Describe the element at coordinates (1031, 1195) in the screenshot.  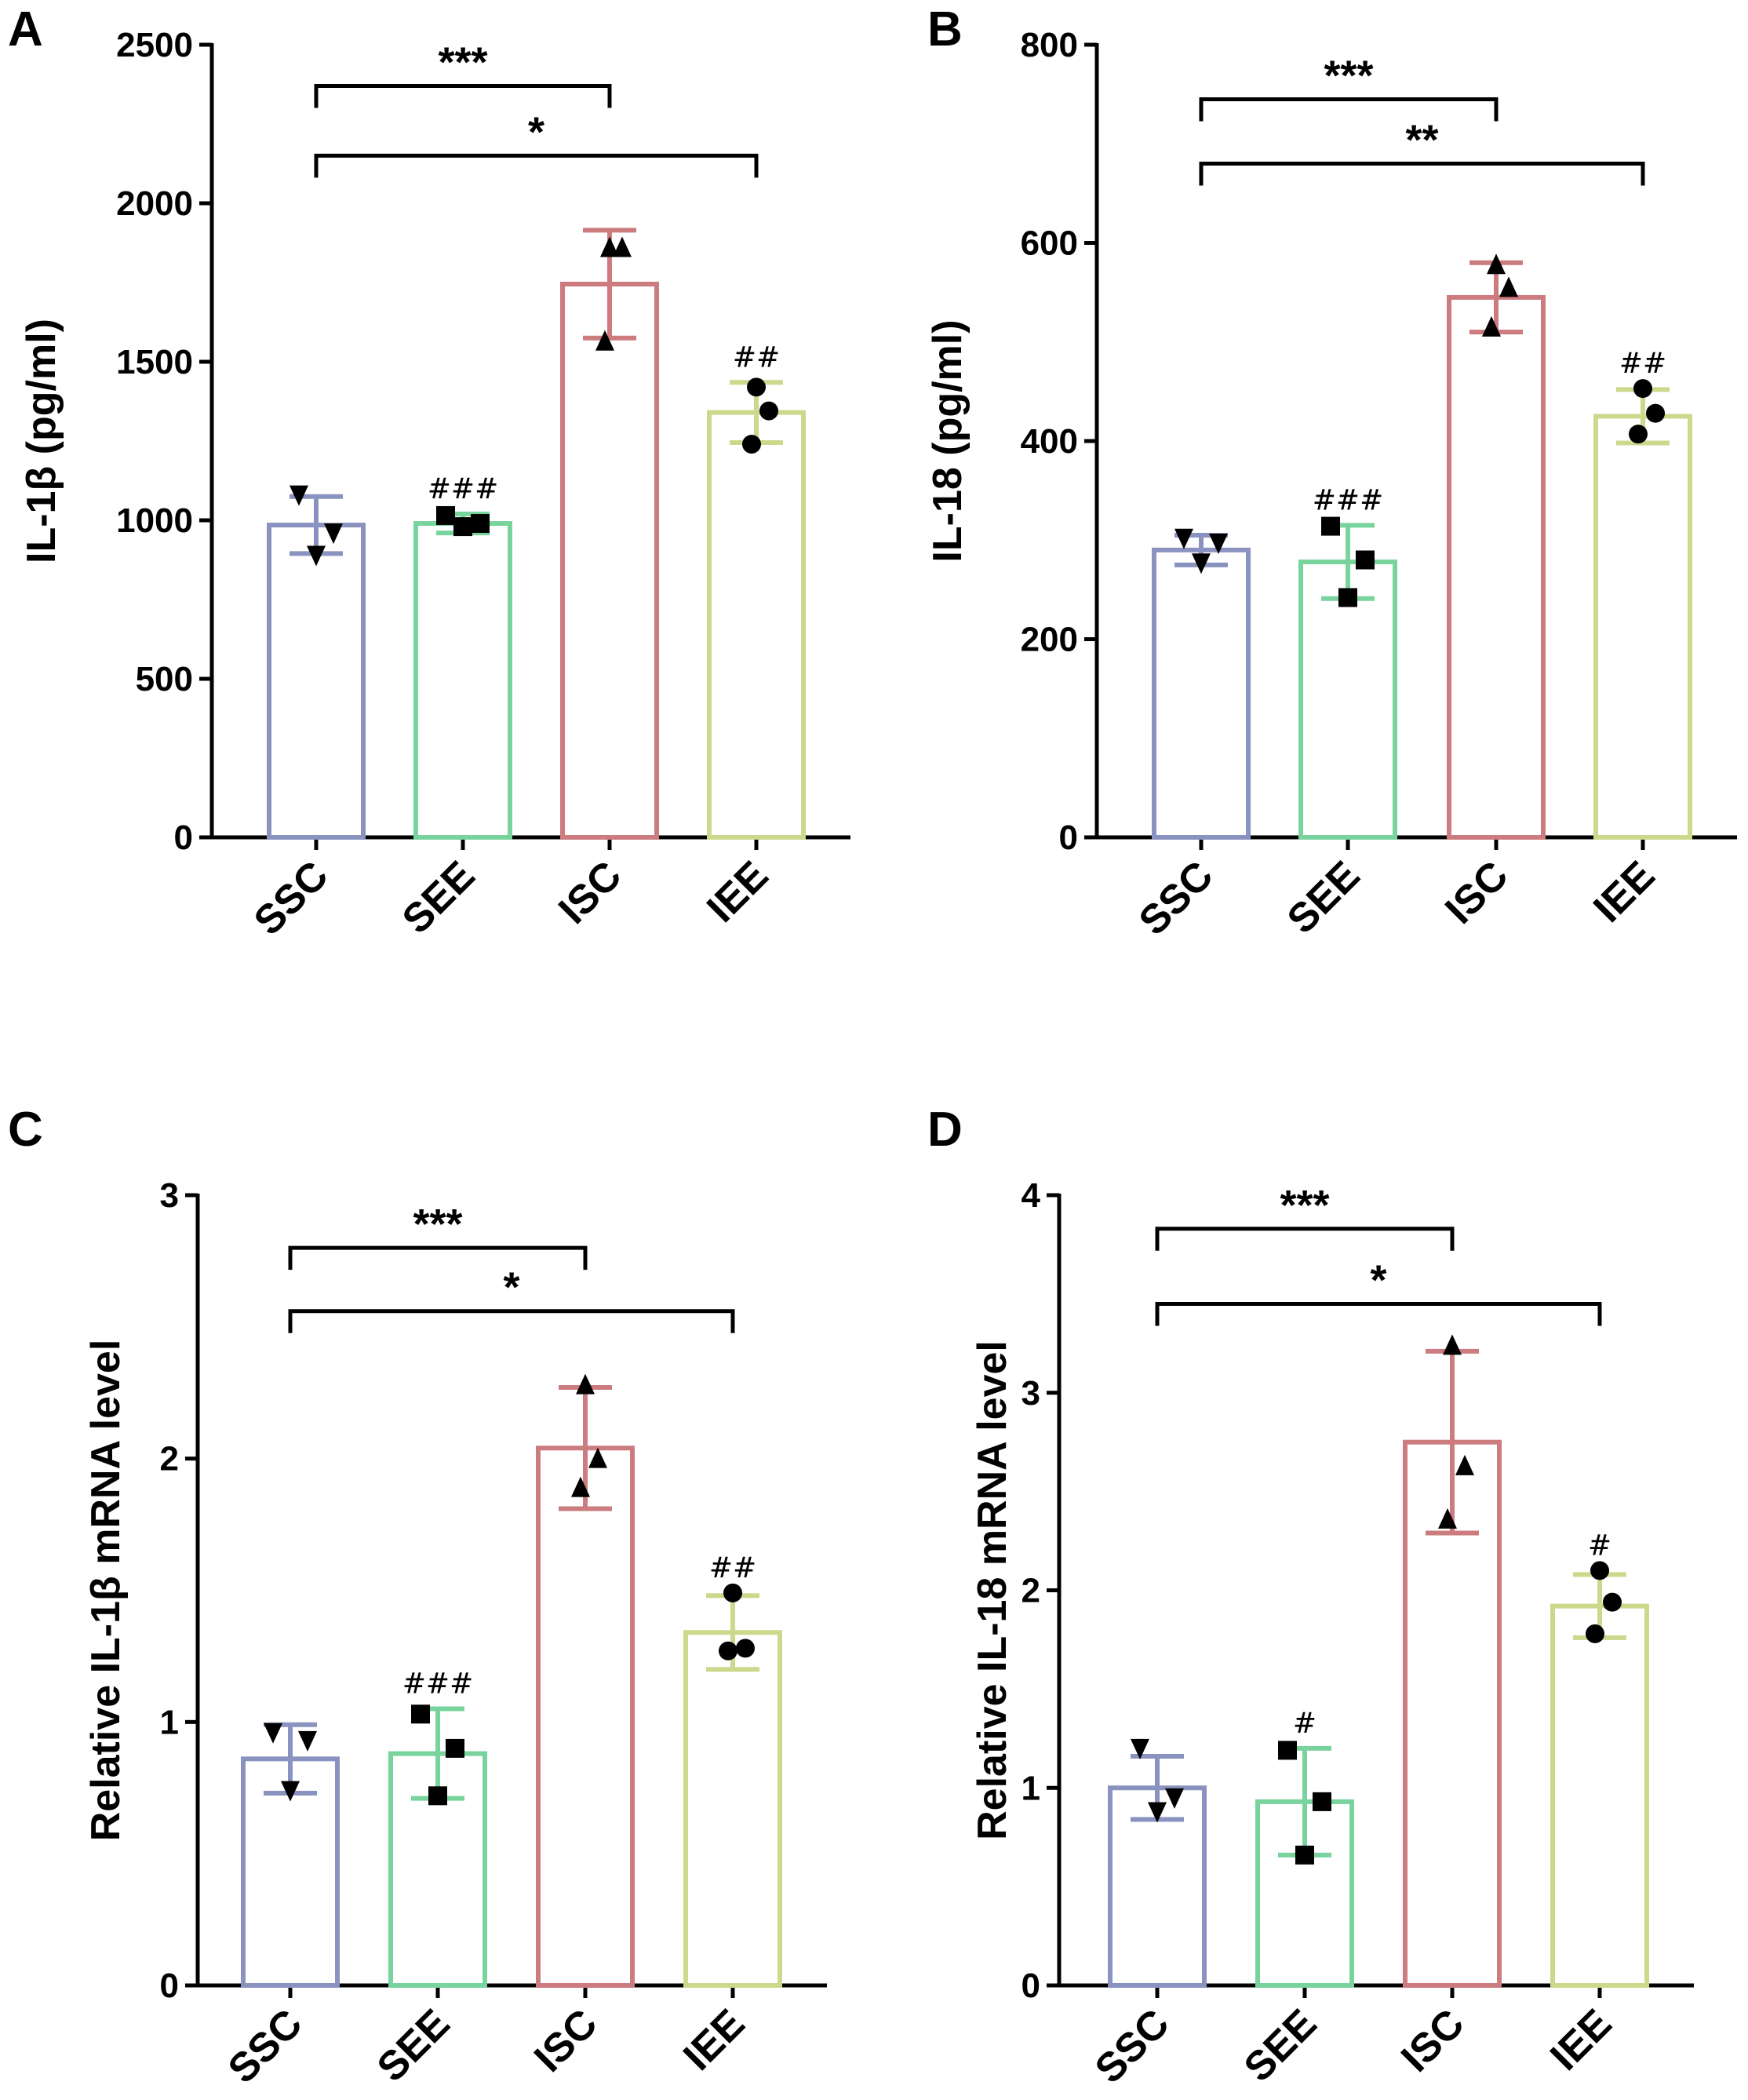
I see `y-tick-label: 4` at that location.